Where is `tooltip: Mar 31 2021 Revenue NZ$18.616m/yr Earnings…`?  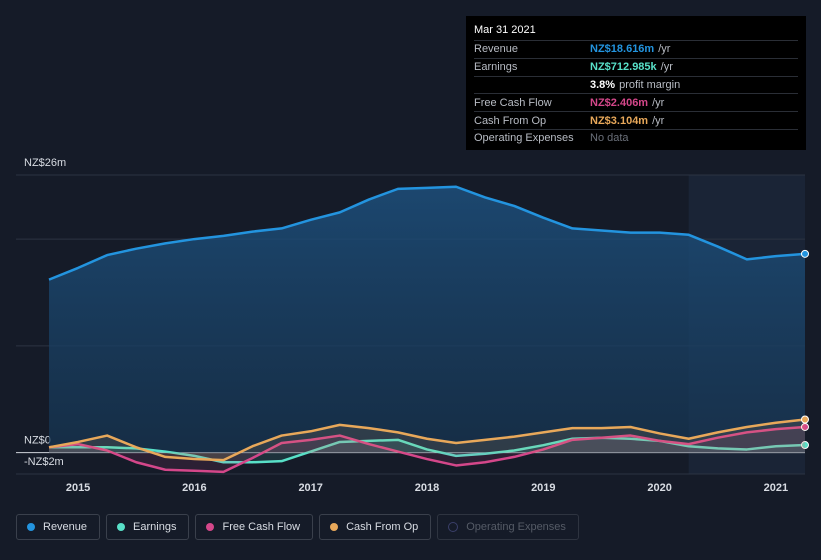
tooltip: Mar 31 2021 Revenue NZ$18.616m/yr Earnings… is located at coordinates (636, 83).